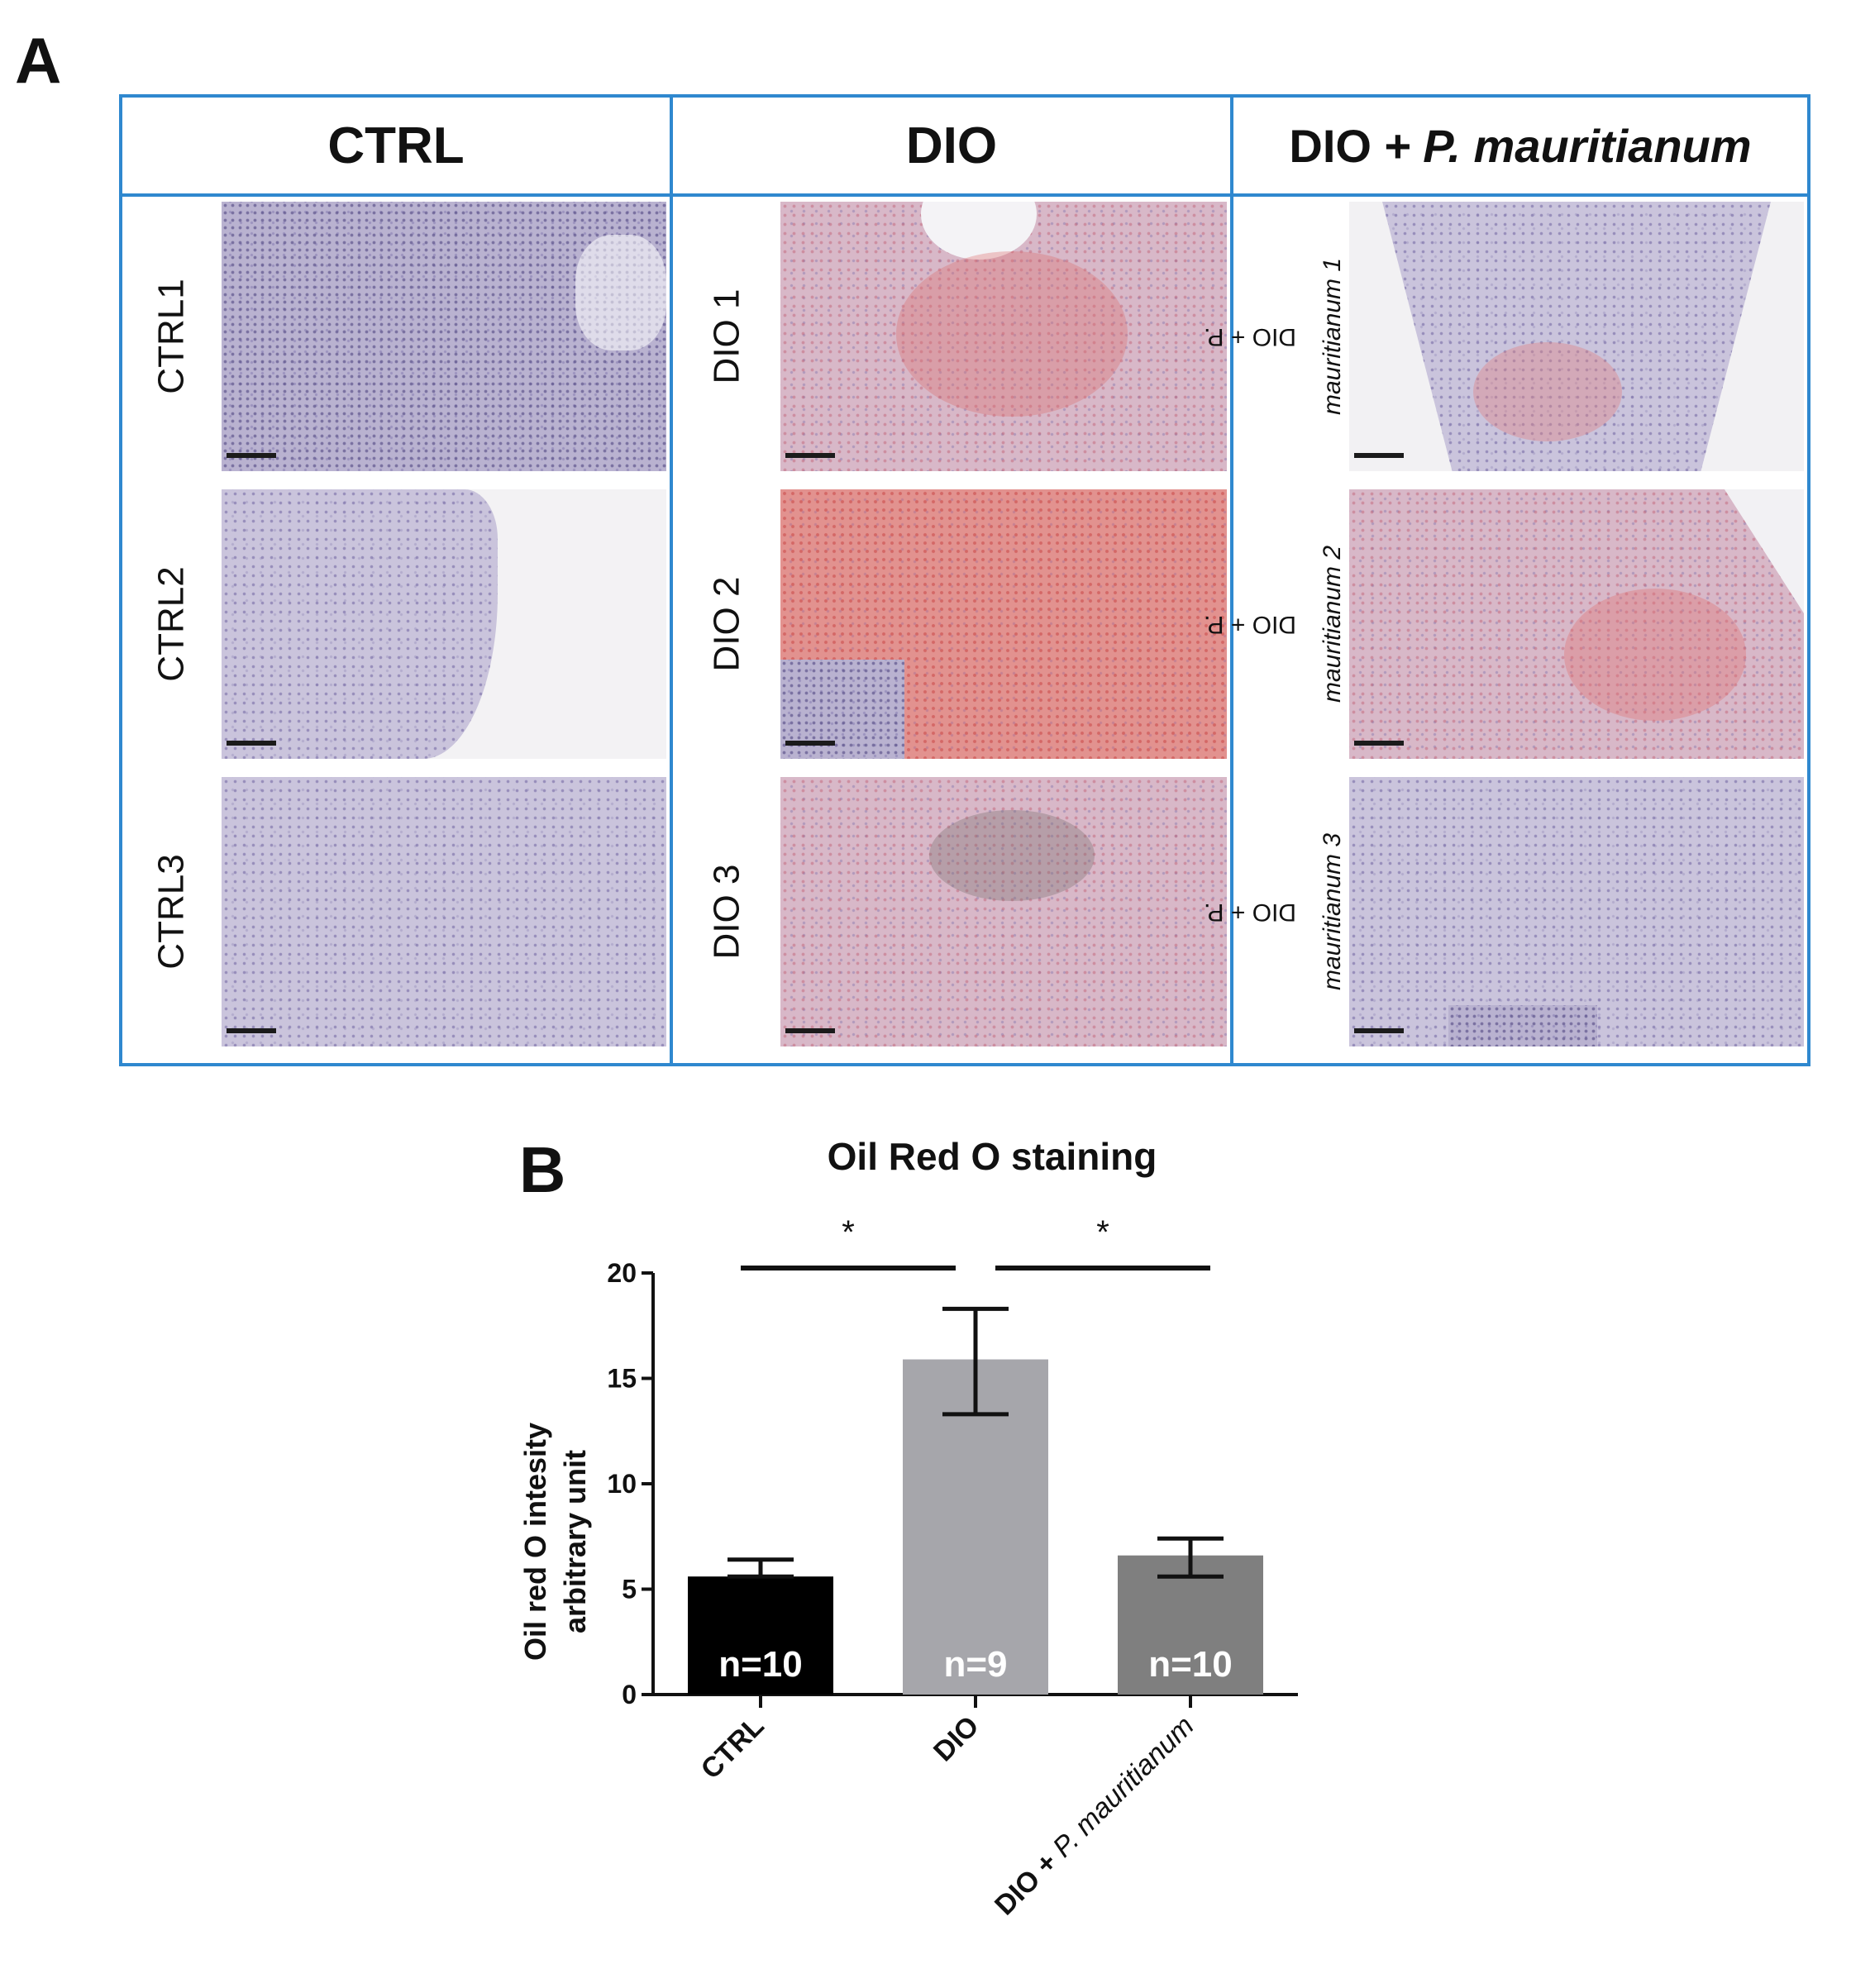 The height and width of the screenshot is (1988, 1851). I want to click on row-pm3: DIO + P. mauritianum 3, so click(1505, 911).